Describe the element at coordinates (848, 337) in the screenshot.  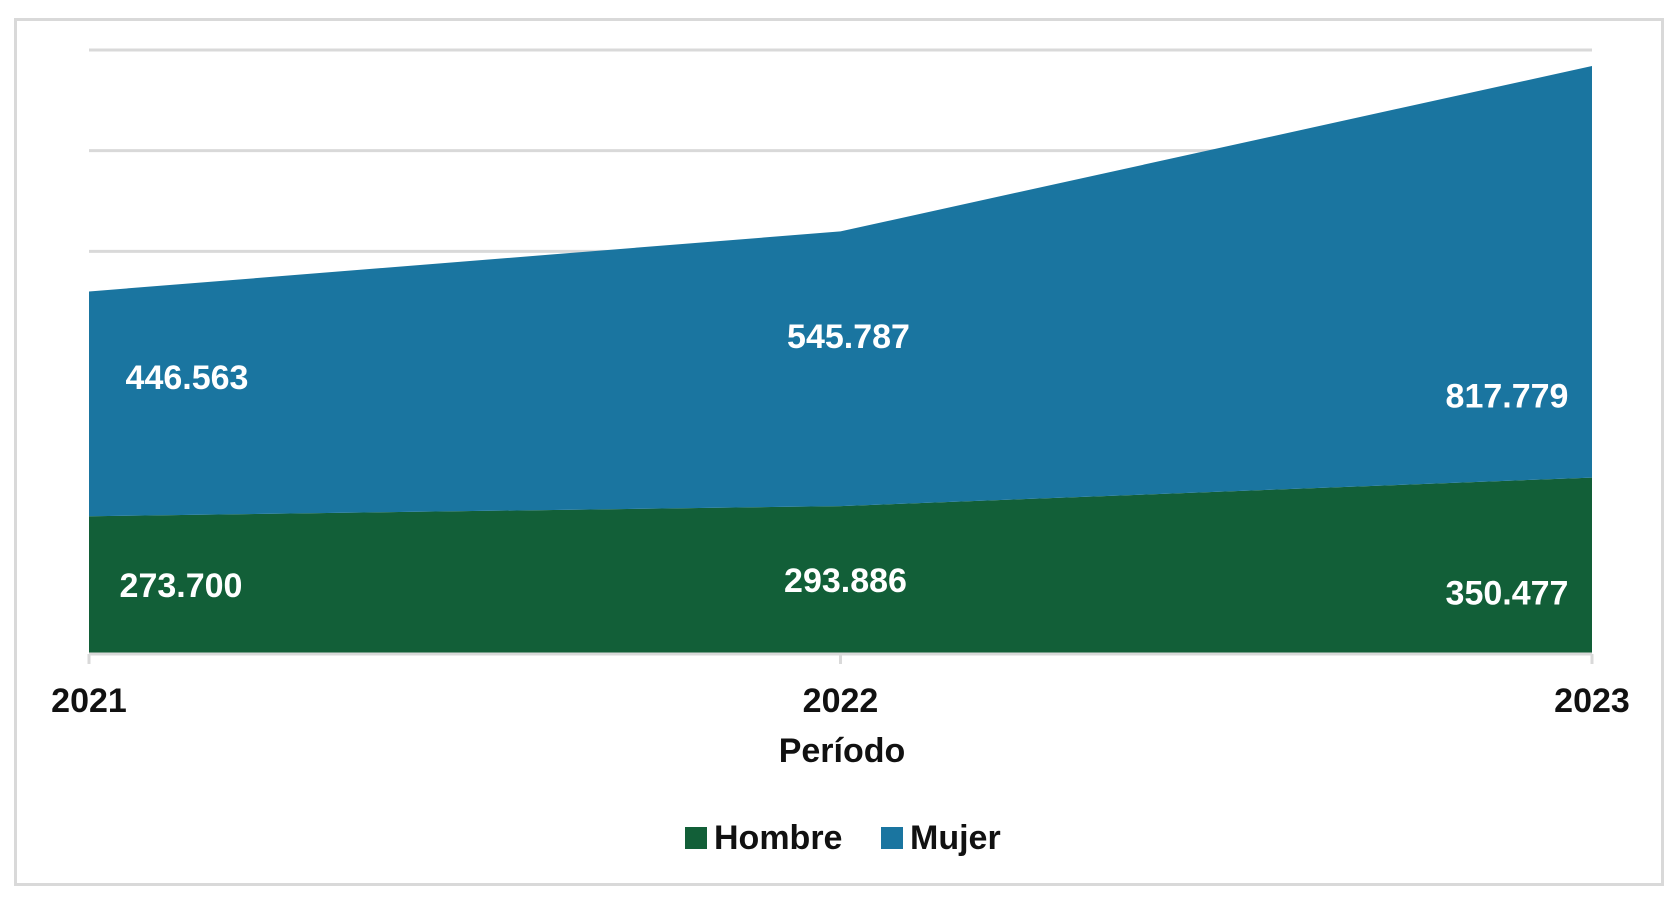
I see `data-label-mujer-2022: 545.787` at that location.